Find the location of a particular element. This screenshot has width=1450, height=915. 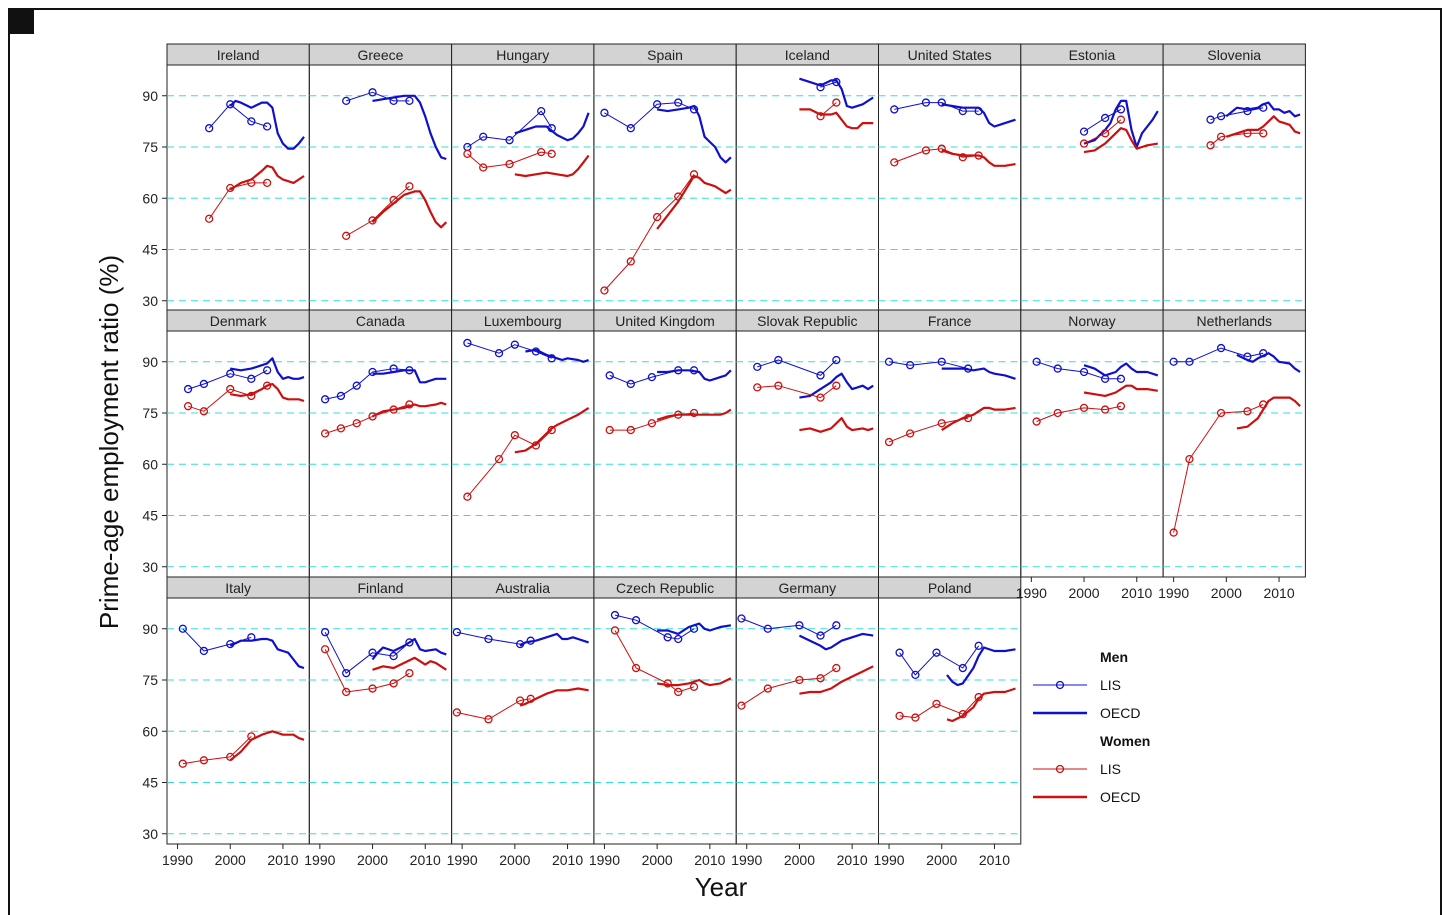

panel-netherlands: Netherlands is located at coordinates (1234, 443).